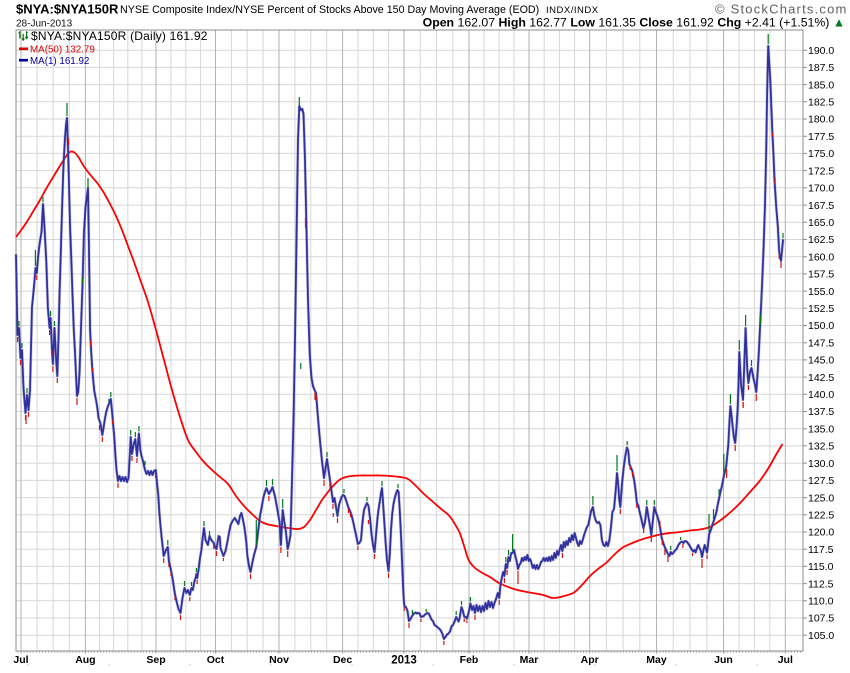 Image resolution: width=850 pixels, height=673 pixels. What do you see at coordinates (59, 61) in the screenshot?
I see `svg-text: MA(1) 161.92` at bounding box center [59, 61].